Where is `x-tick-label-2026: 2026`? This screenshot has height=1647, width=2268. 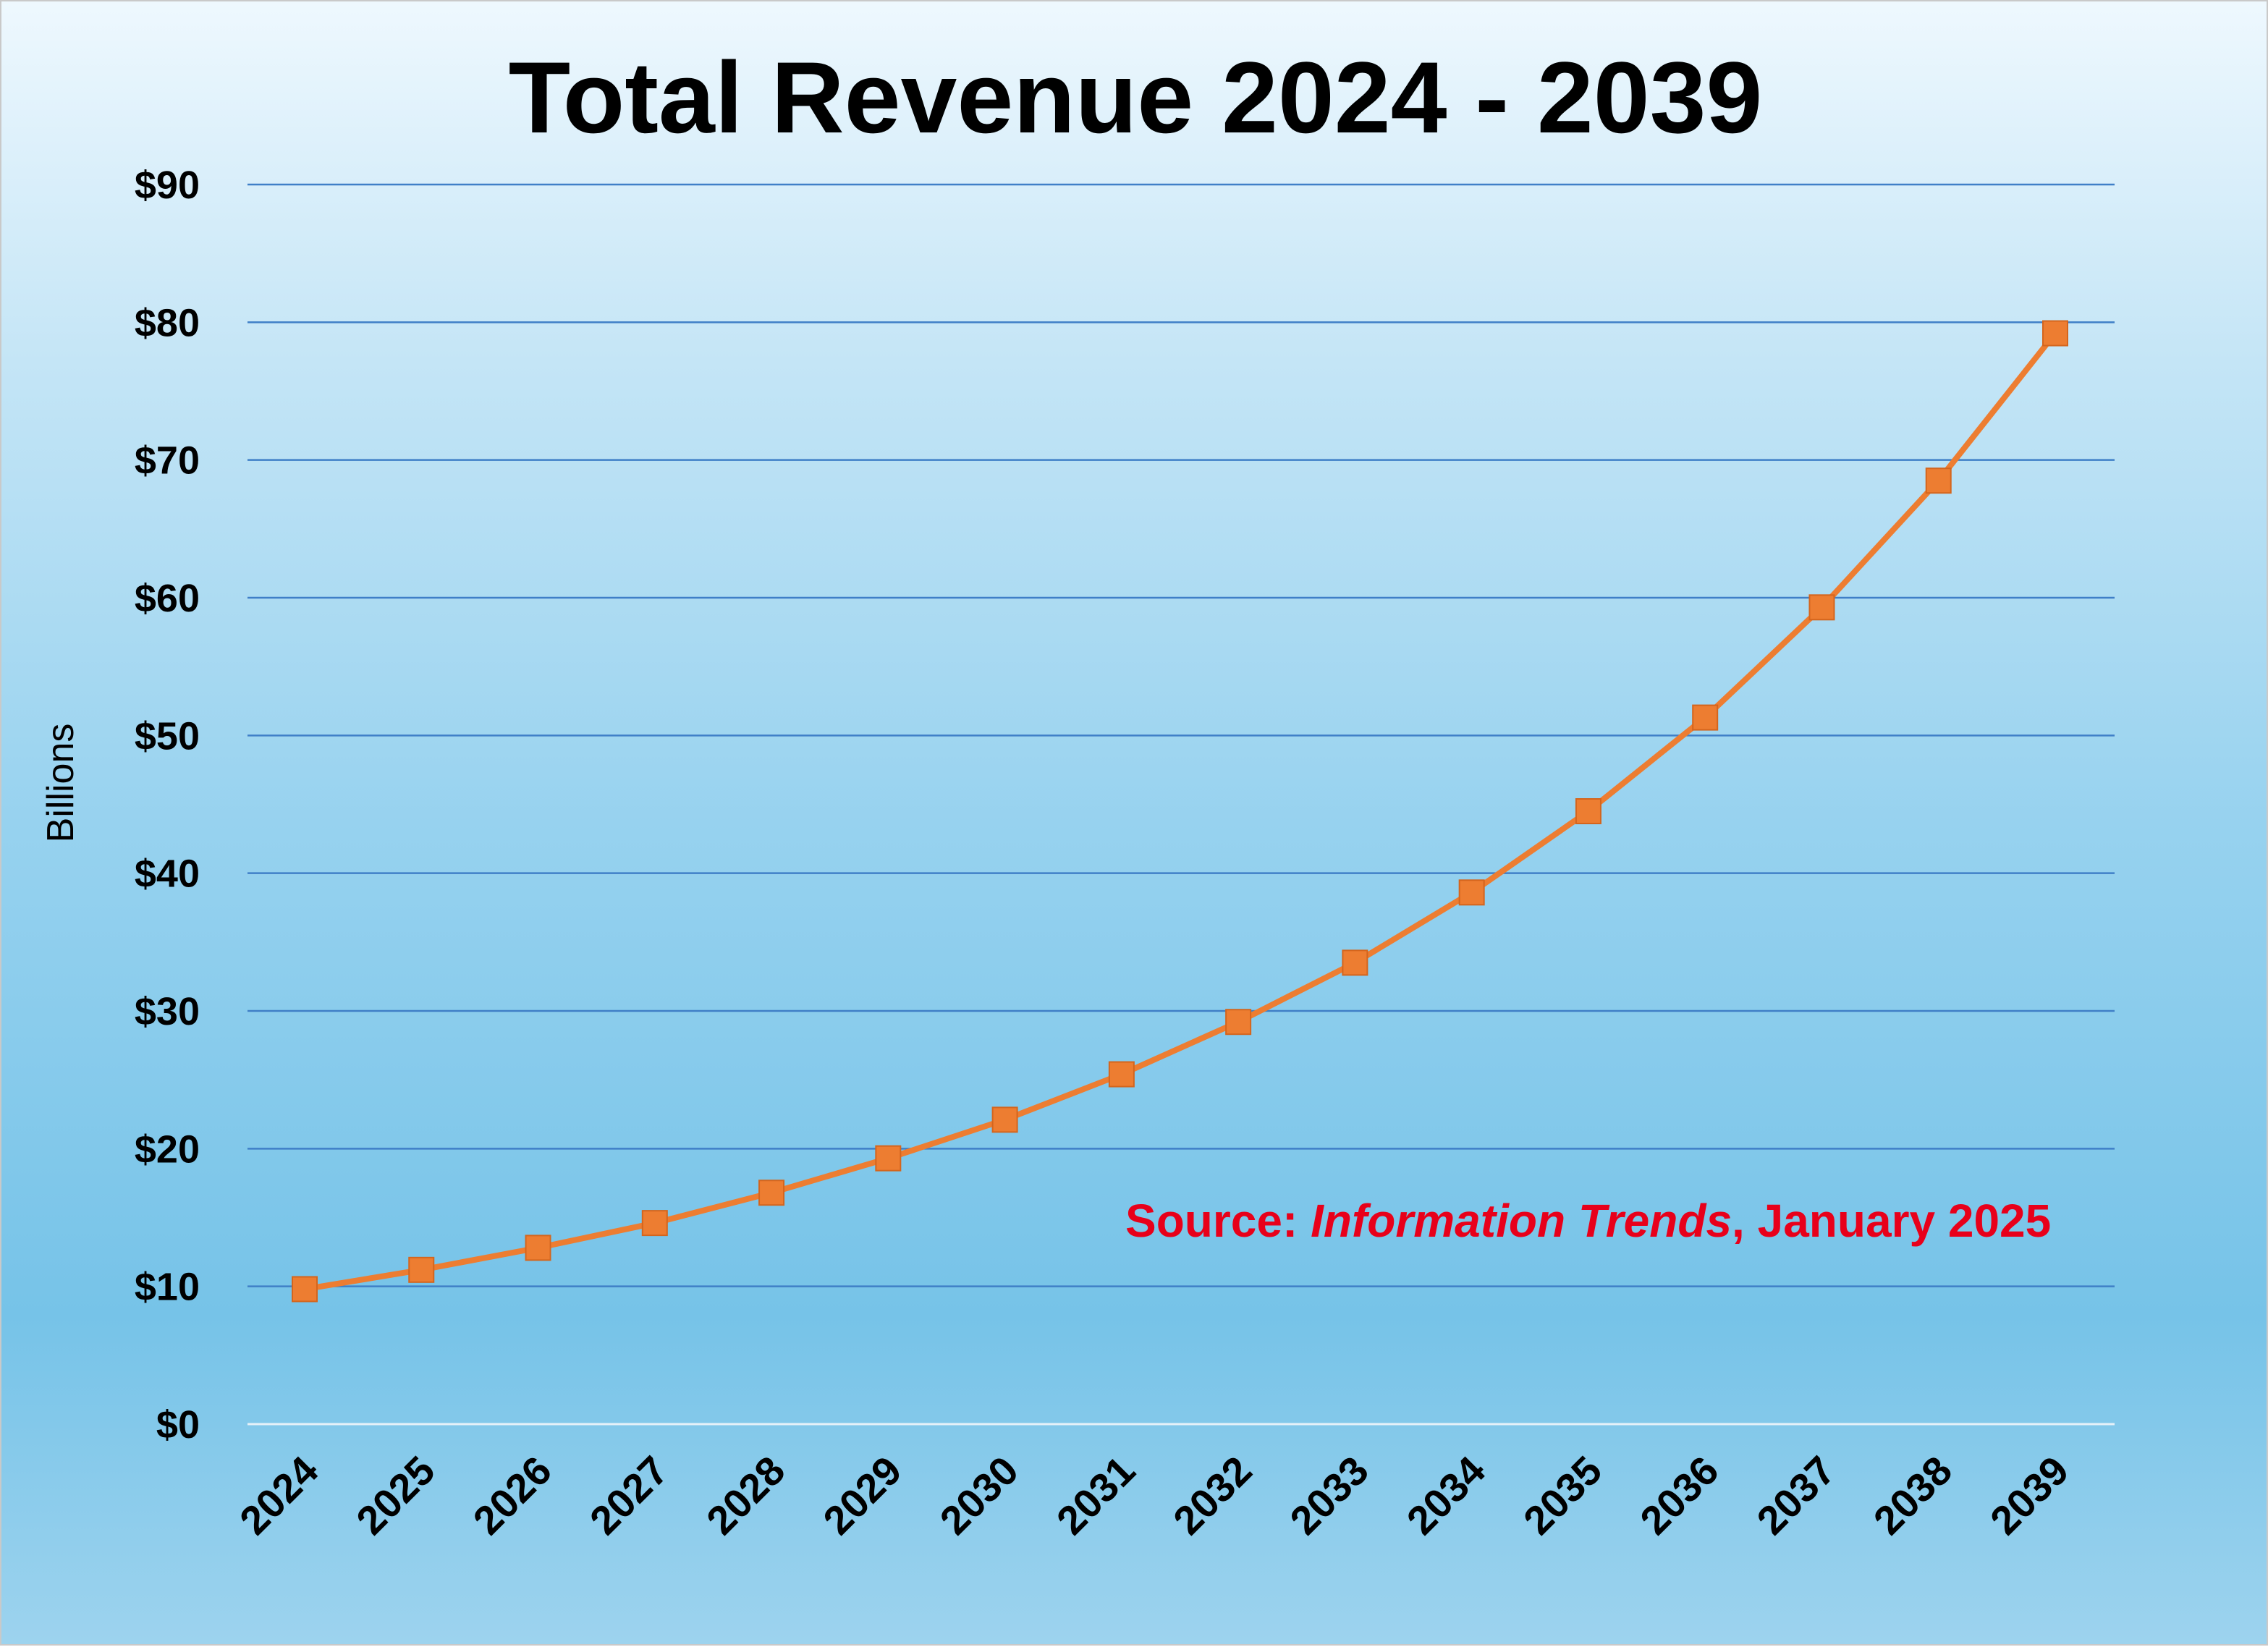 x-tick-label-2026: 2026 is located at coordinates (512, 1495).